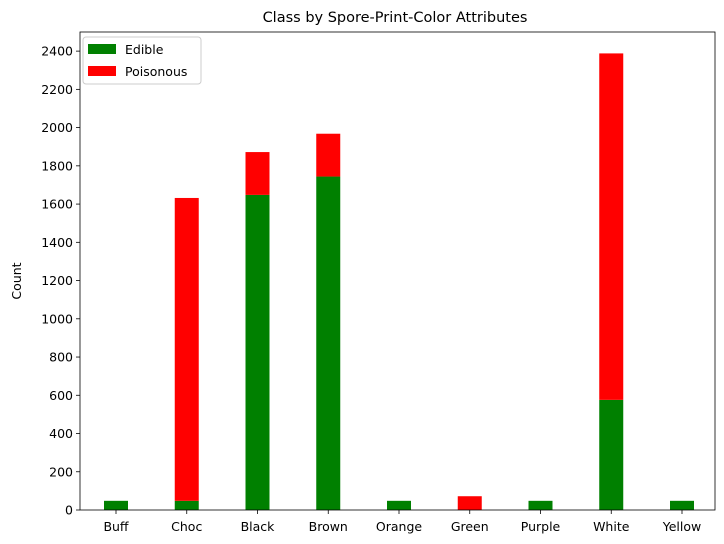  What do you see at coordinates (257, 352) in the screenshot?
I see `bar-edible-black` at bounding box center [257, 352].